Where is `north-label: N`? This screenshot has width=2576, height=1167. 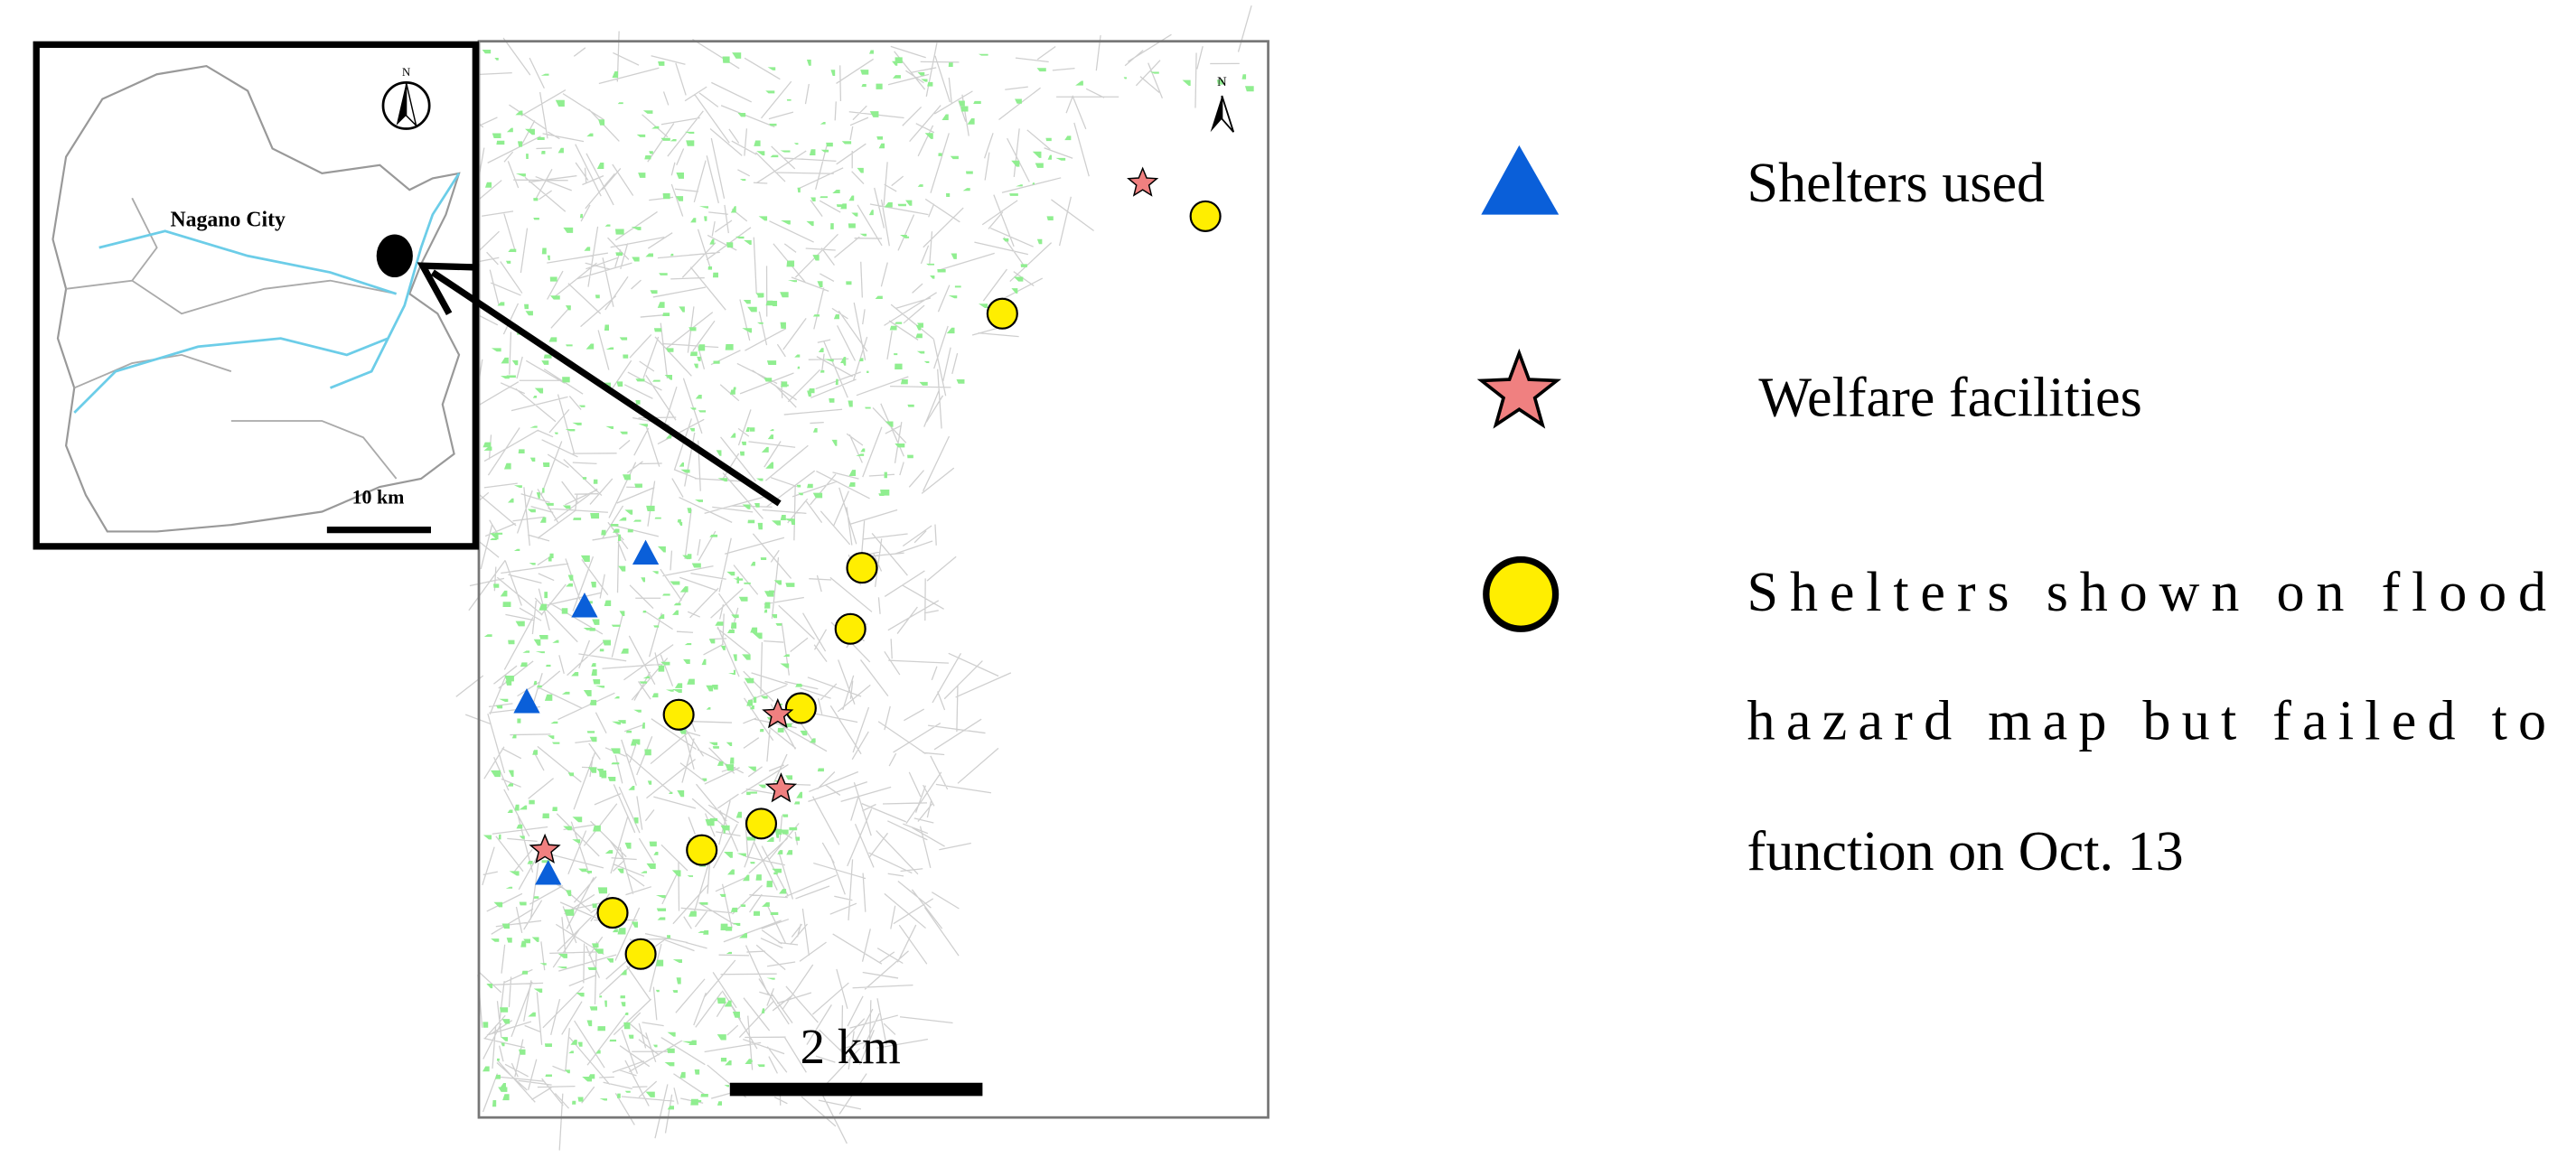 north-label: N is located at coordinates (1222, 82).